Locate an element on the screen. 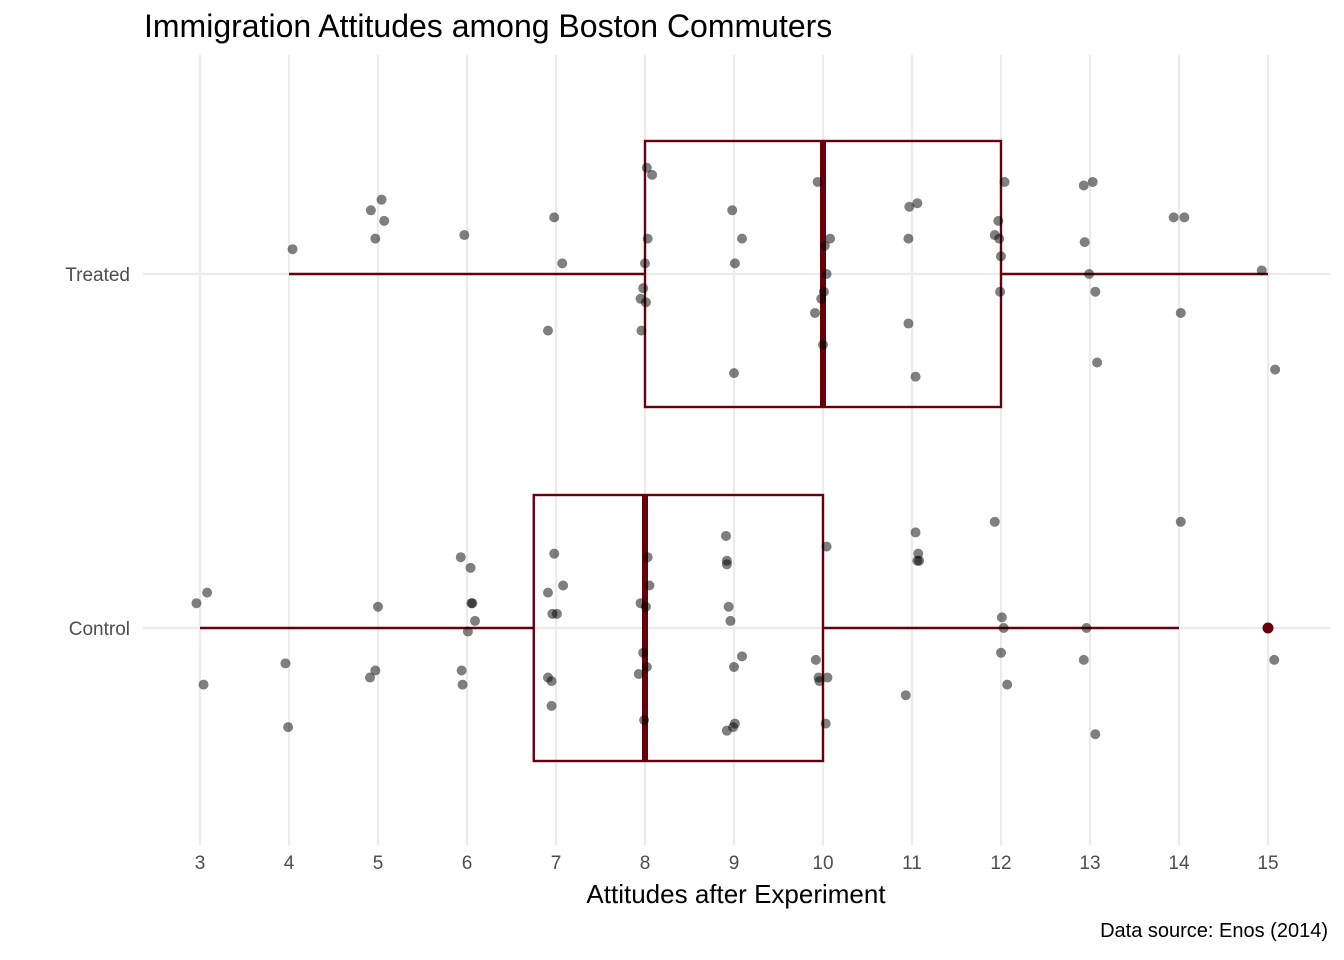 The image size is (1344, 960). box-iqr is located at coordinates (678, 628).